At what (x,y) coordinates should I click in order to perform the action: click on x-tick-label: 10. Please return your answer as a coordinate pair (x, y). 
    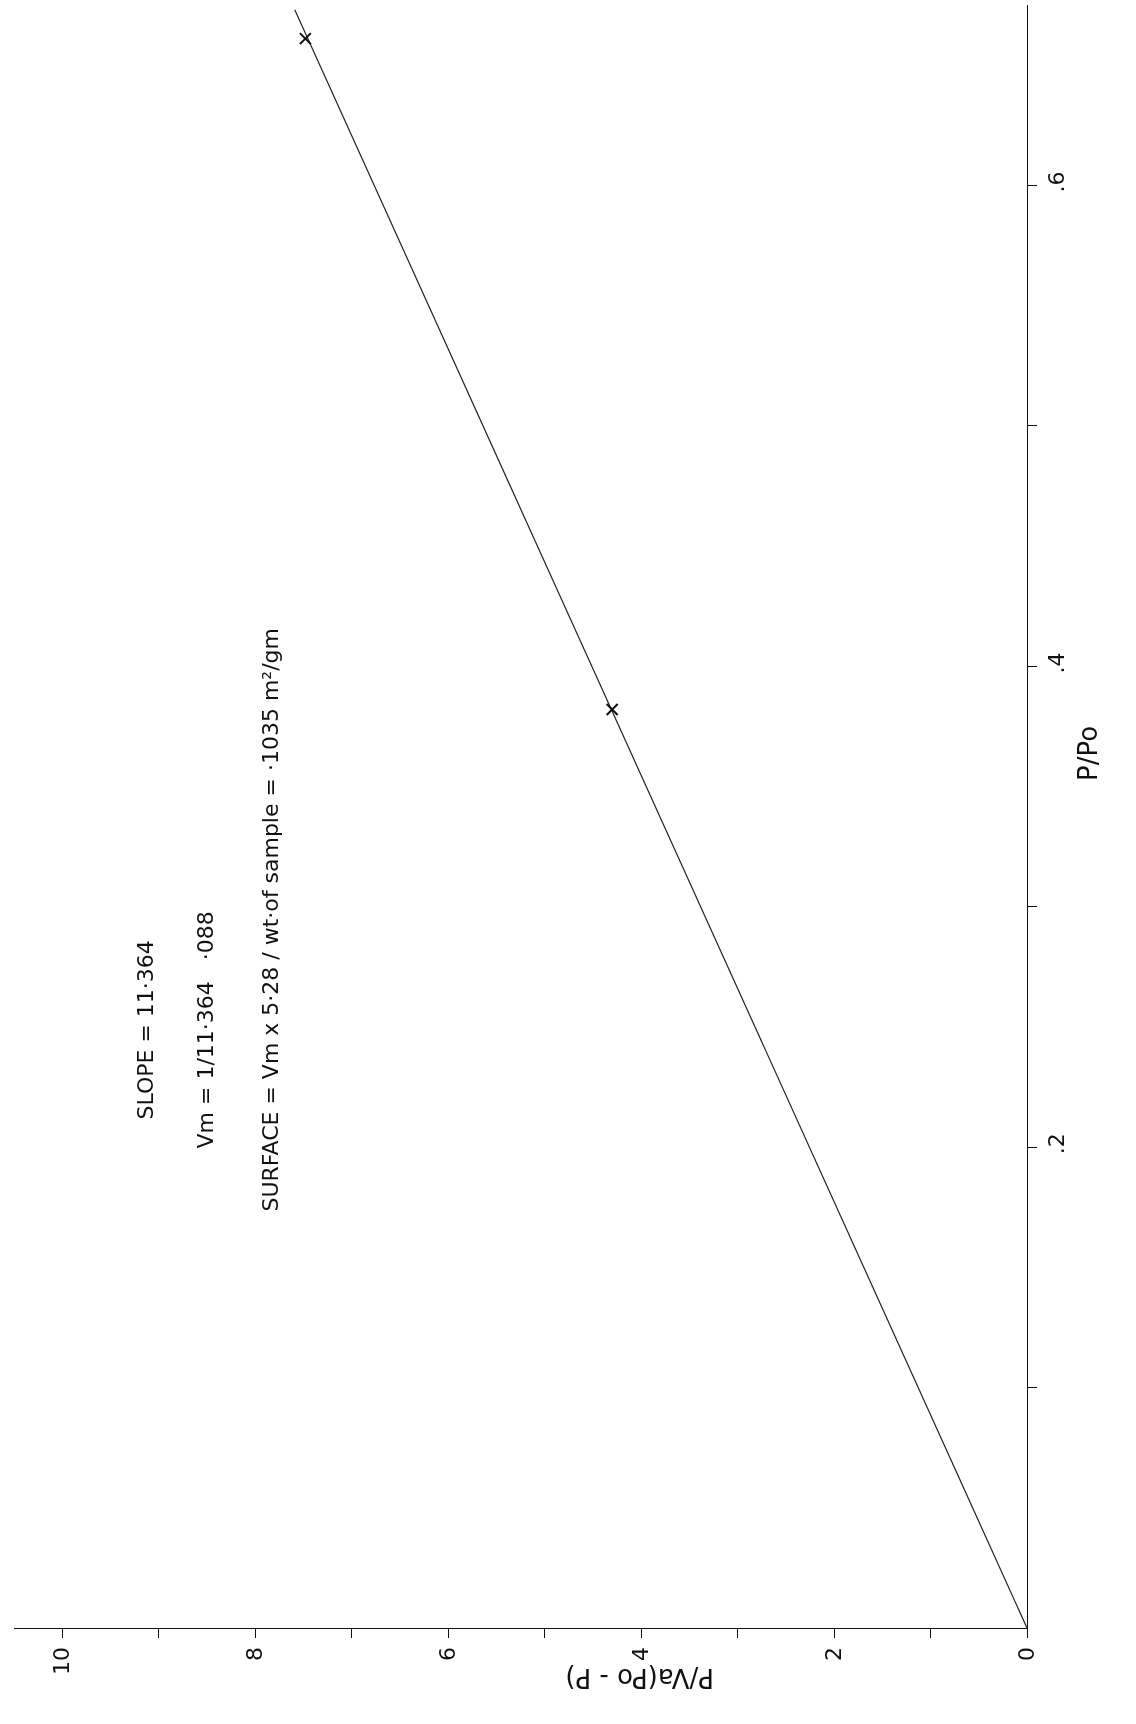
    Looking at the image, I should click on (62, 1660).